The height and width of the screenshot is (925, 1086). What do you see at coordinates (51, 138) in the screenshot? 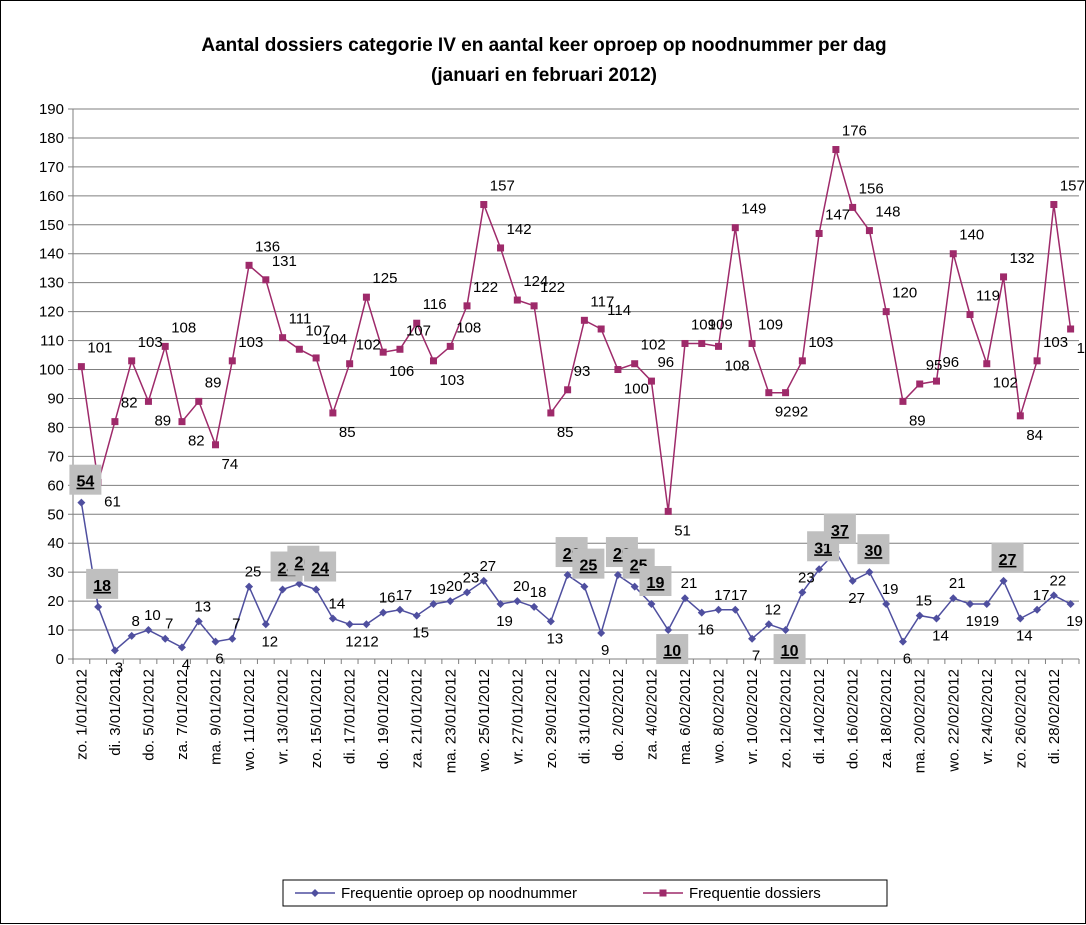
I see `y-tick-label-180: 180` at bounding box center [51, 138].